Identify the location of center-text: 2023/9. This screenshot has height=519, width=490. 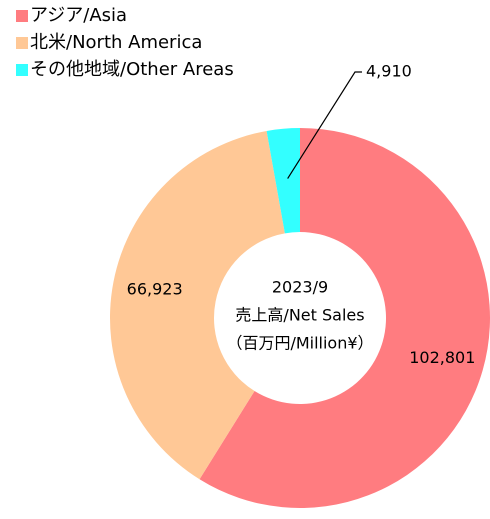
(300, 287).